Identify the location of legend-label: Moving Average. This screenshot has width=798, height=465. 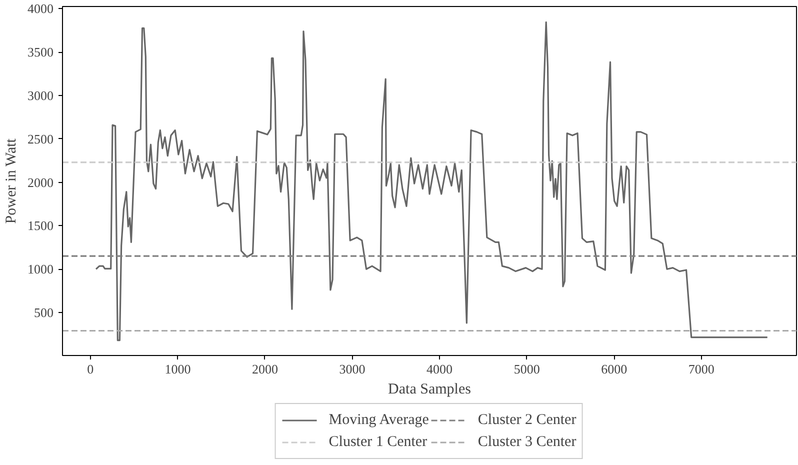
(378, 420).